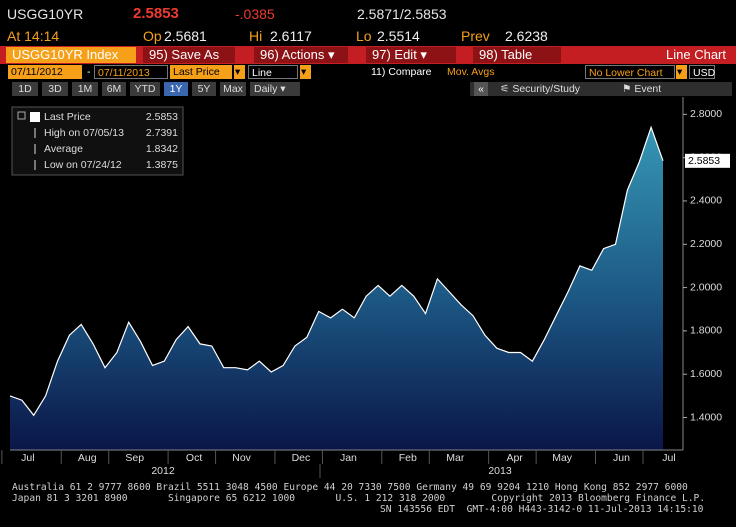 Image resolution: width=736 pixels, height=527 pixels. I want to click on ticker: USGG10YR, so click(45, 14).